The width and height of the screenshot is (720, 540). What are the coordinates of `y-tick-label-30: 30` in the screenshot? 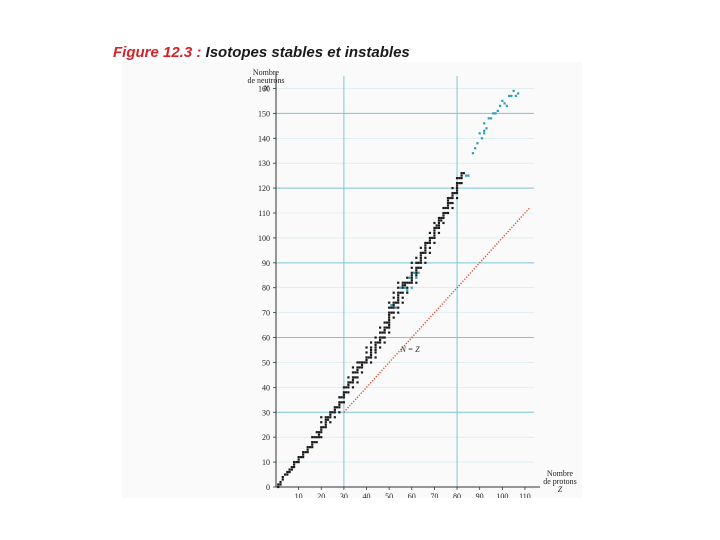 It's located at (266, 412).